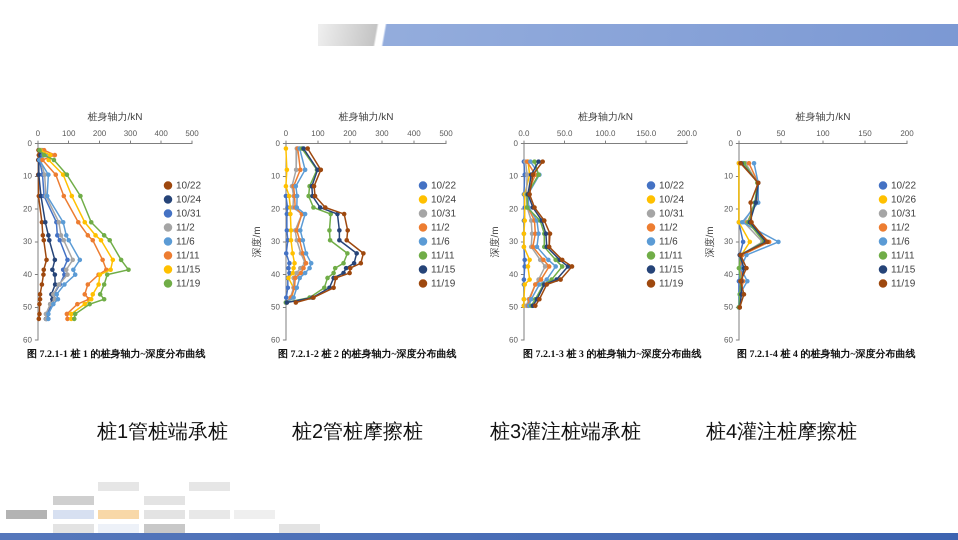  Describe the element at coordinates (524, 133) in the screenshot. I see `x-tick-label: 0.0` at that location.